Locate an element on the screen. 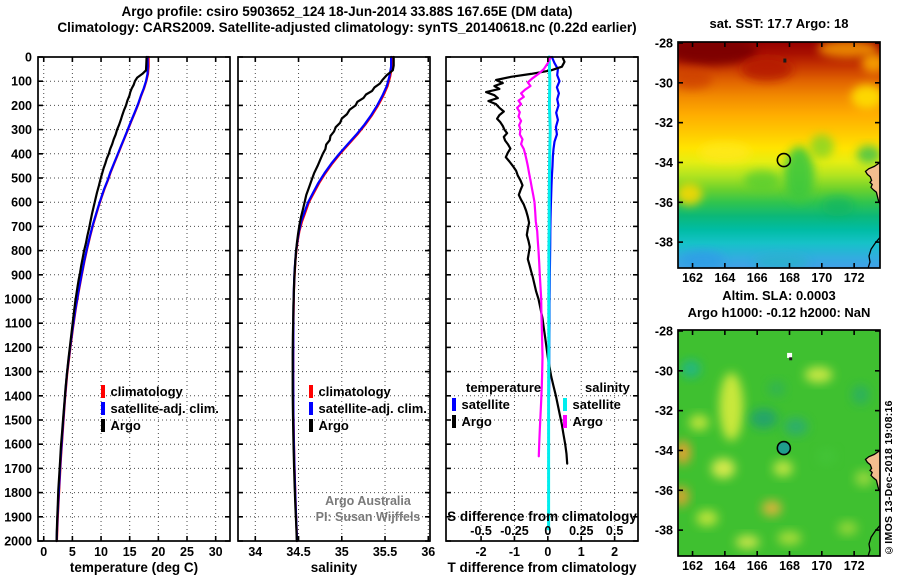 This screenshot has width=900, height=580. depth-tick-label: 1600 is located at coordinates (18, 445).